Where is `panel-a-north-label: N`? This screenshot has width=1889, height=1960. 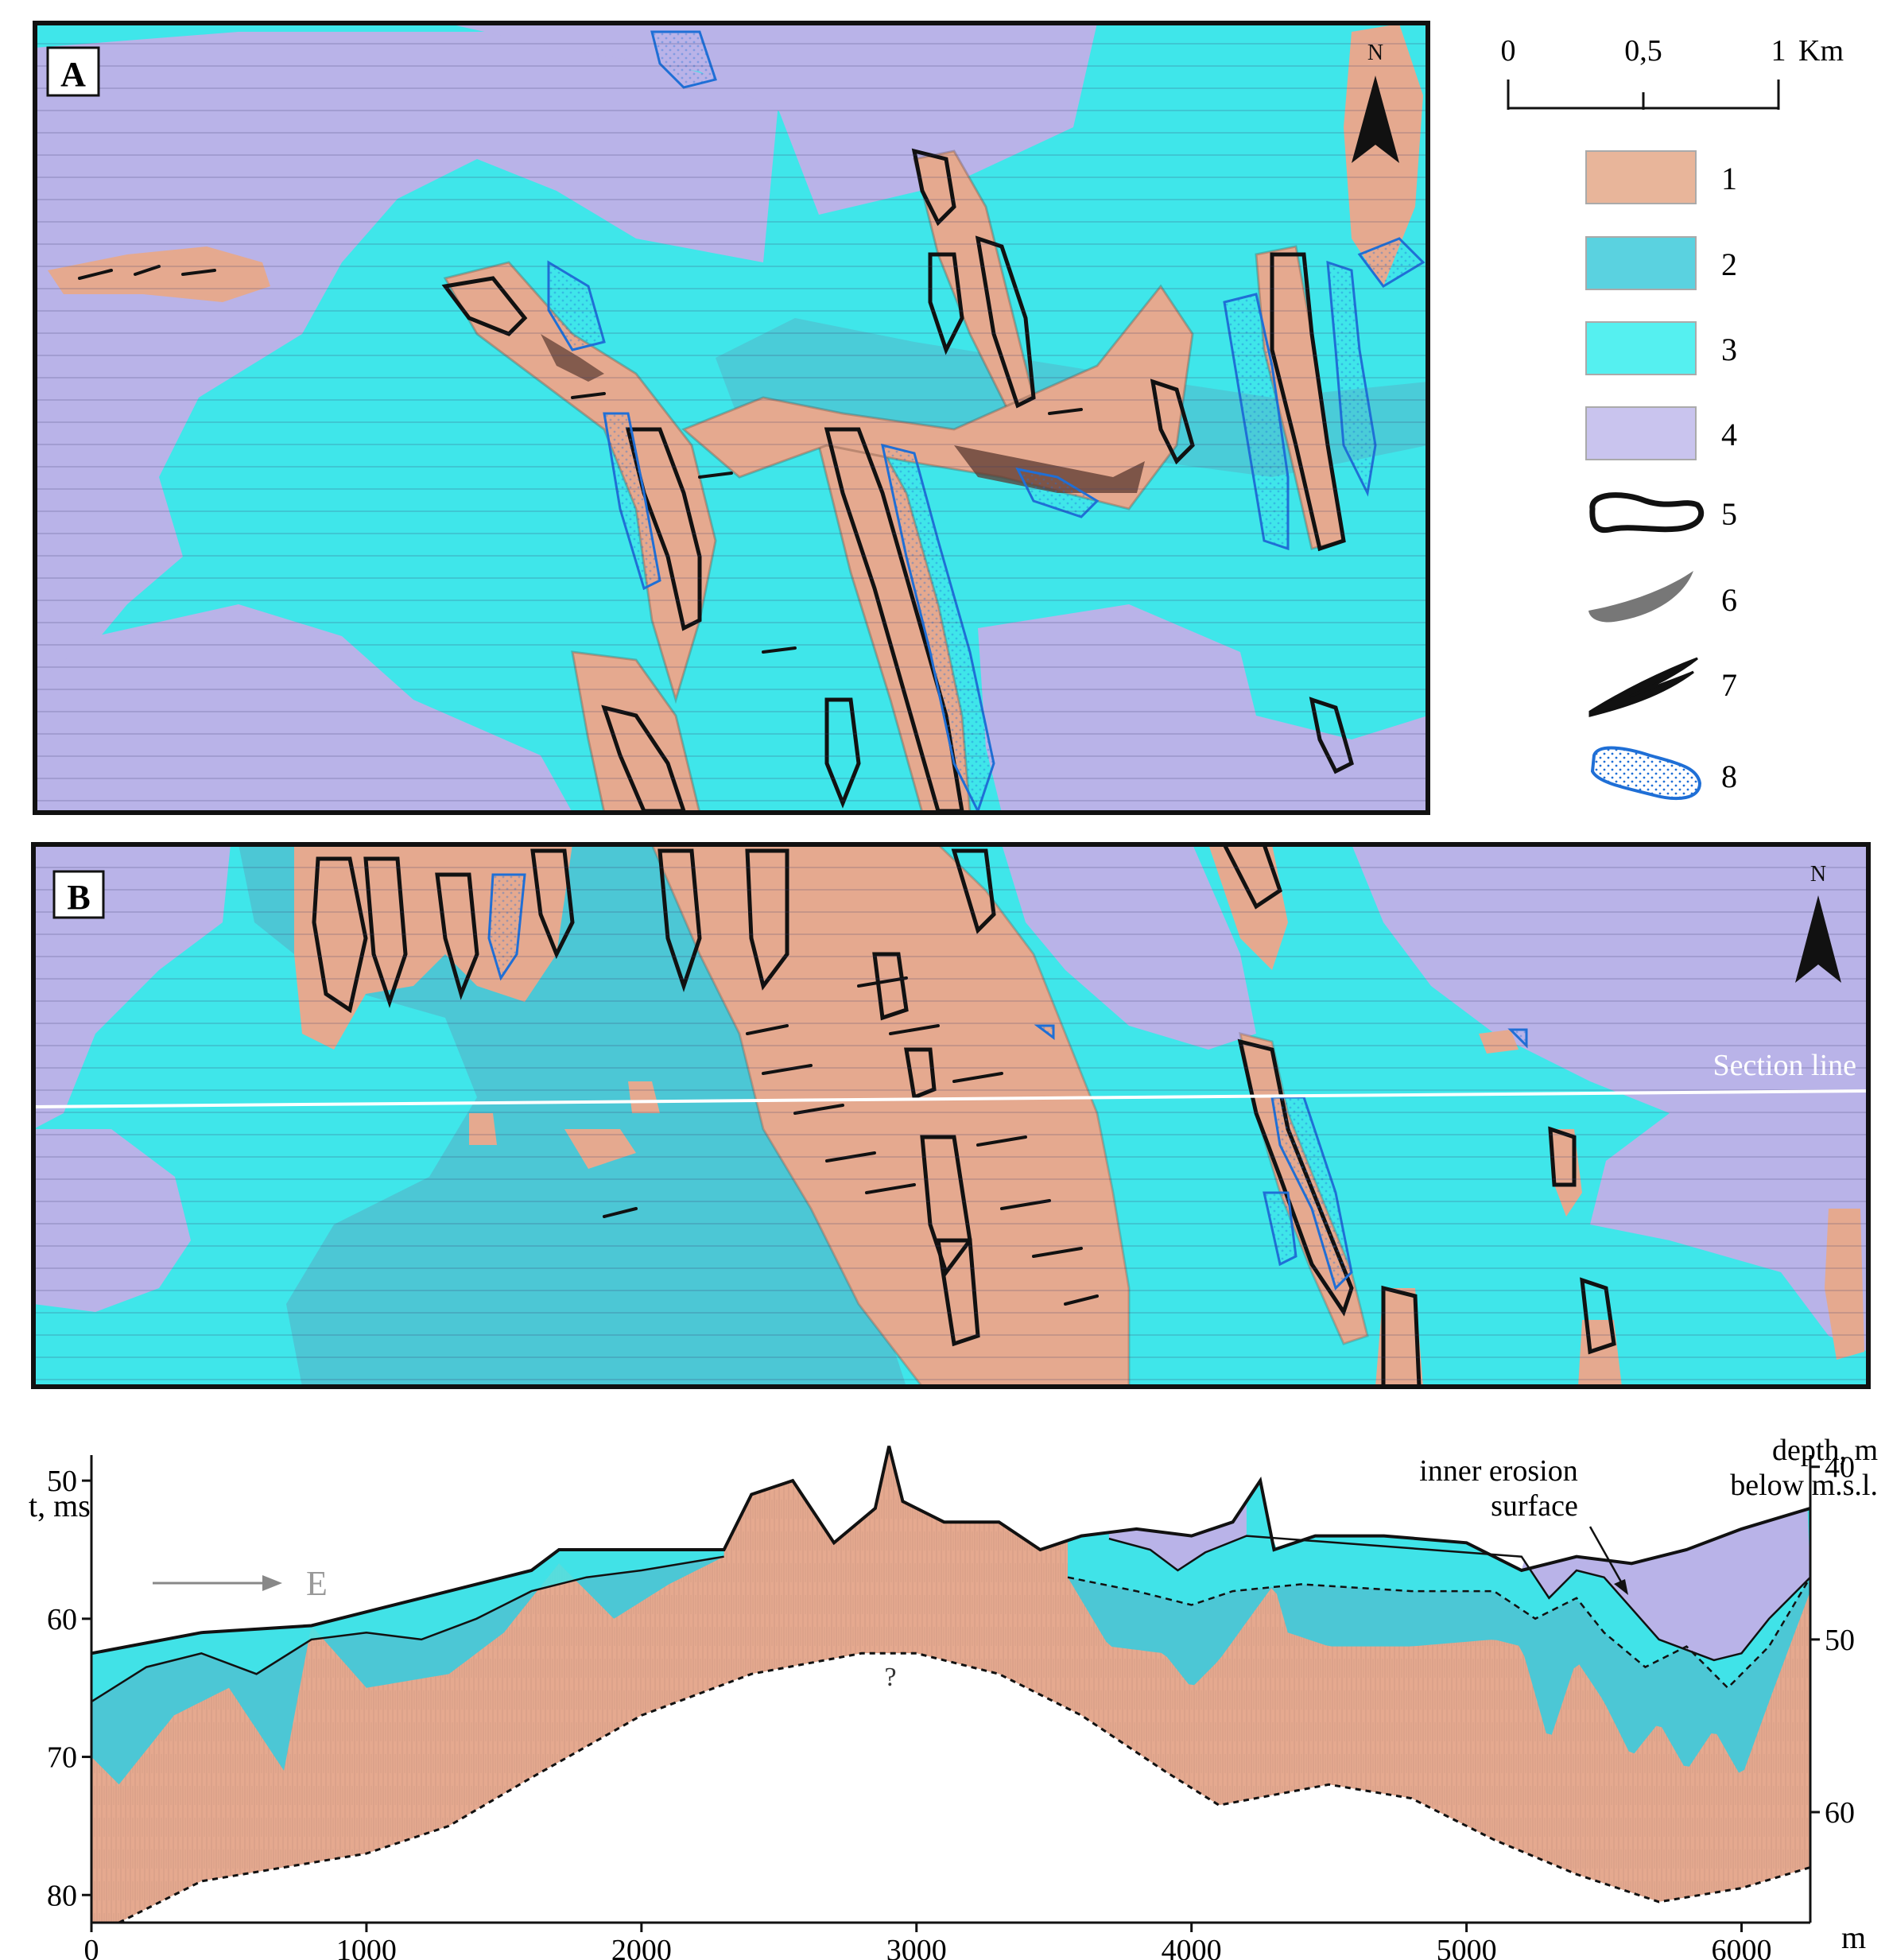 panel-a-north-label: N is located at coordinates (1375, 53).